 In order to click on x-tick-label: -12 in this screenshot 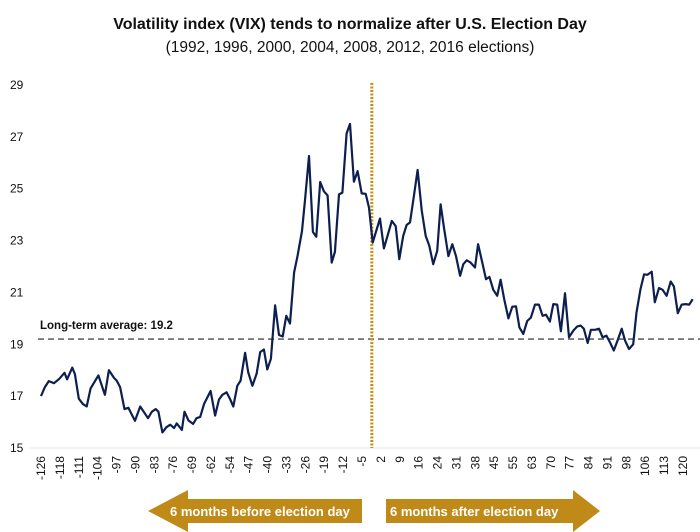, I will do `click(343, 465)`.